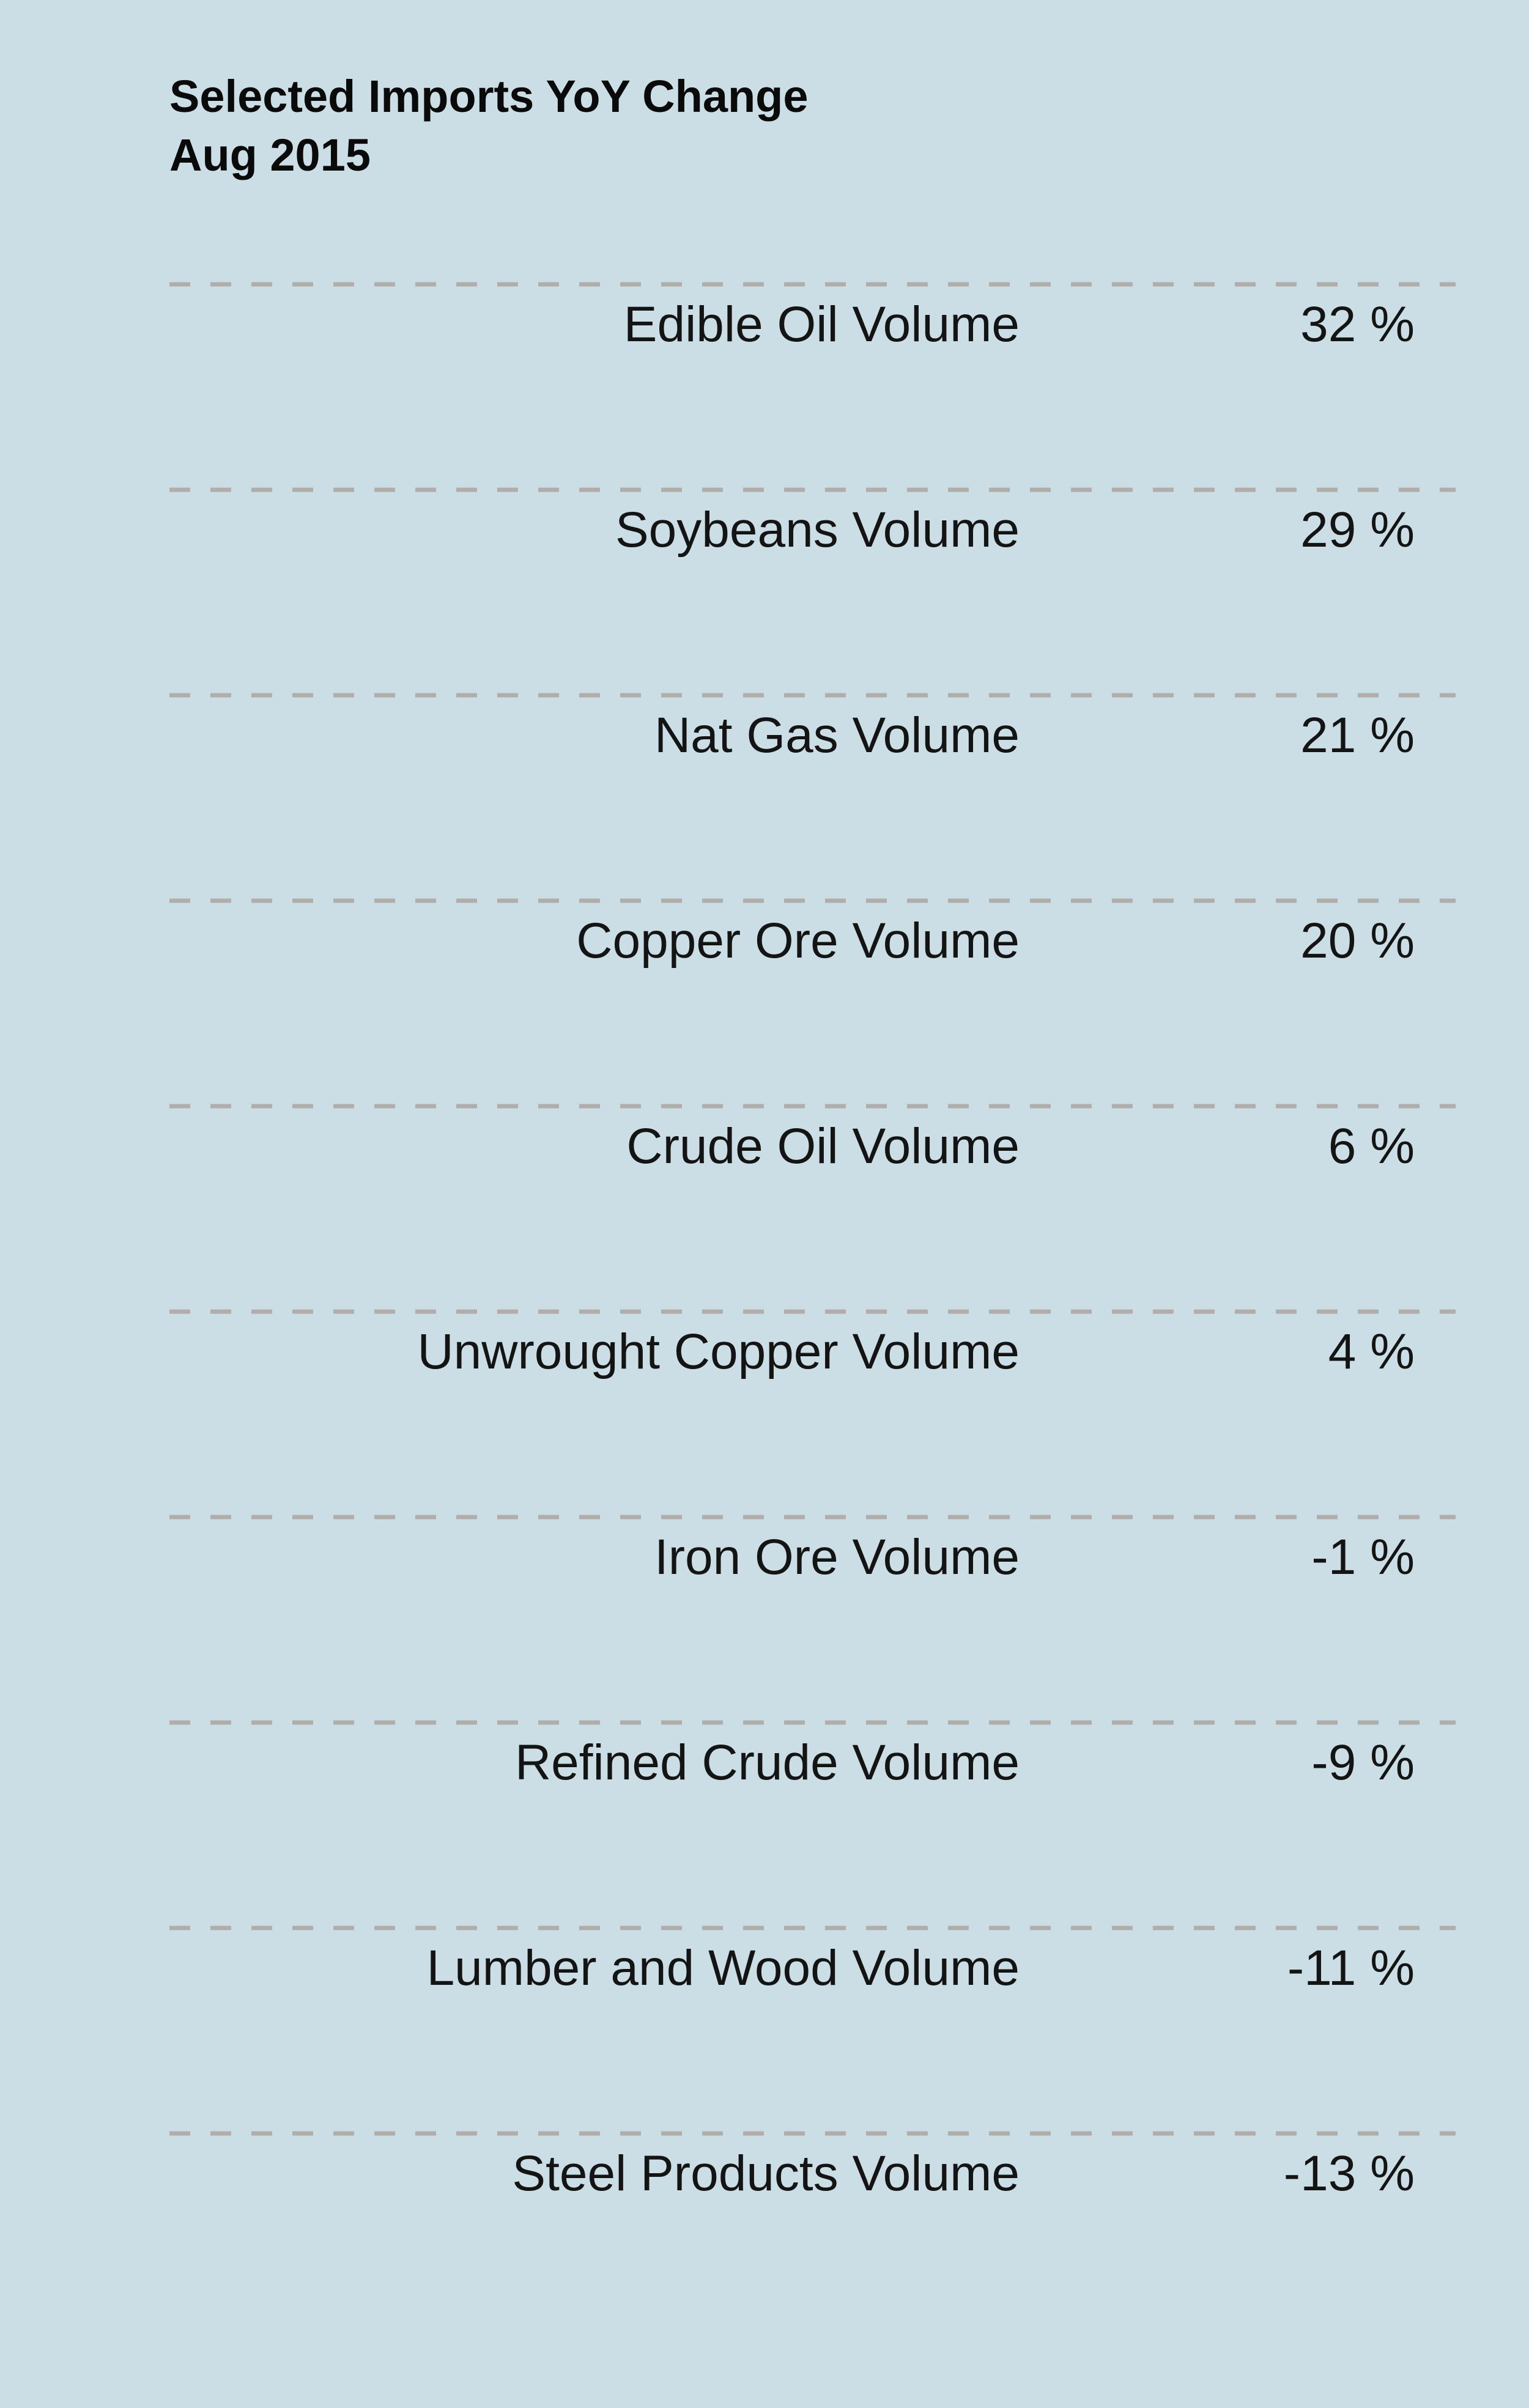 The height and width of the screenshot is (2408, 1529). What do you see at coordinates (1357, 735) in the screenshot?
I see `row-value: 21 %` at bounding box center [1357, 735].